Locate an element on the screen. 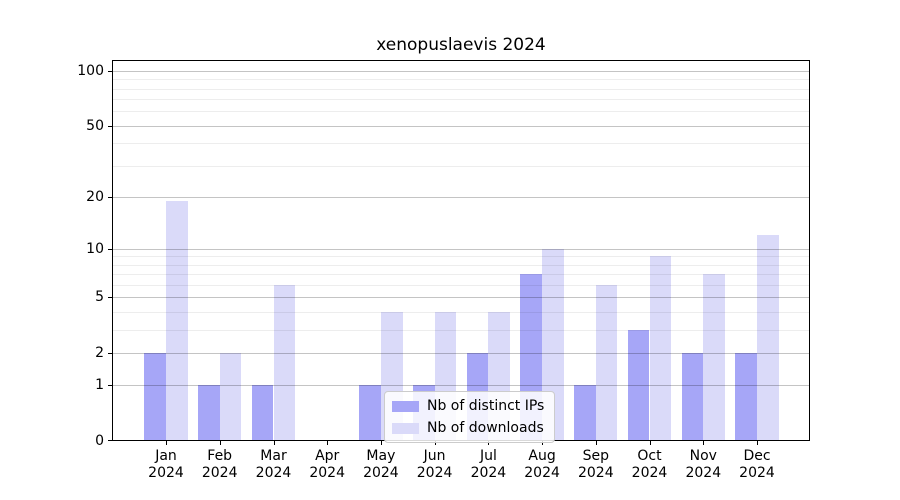  axis-spine-top is located at coordinates (461, 60).